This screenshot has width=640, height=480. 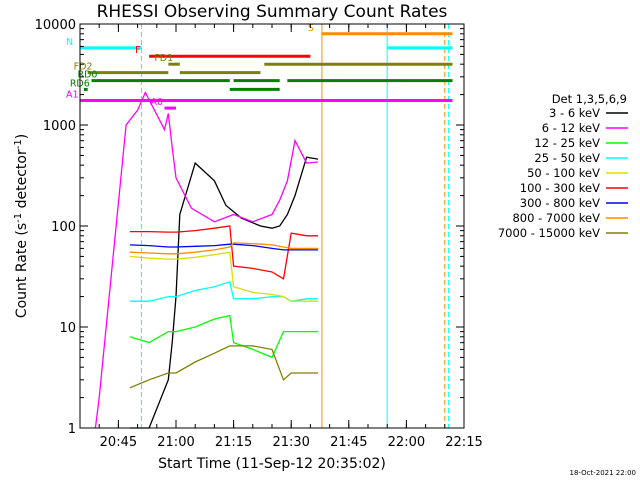 I want to click on x-tick-label: 22:15, so click(x=463, y=442).